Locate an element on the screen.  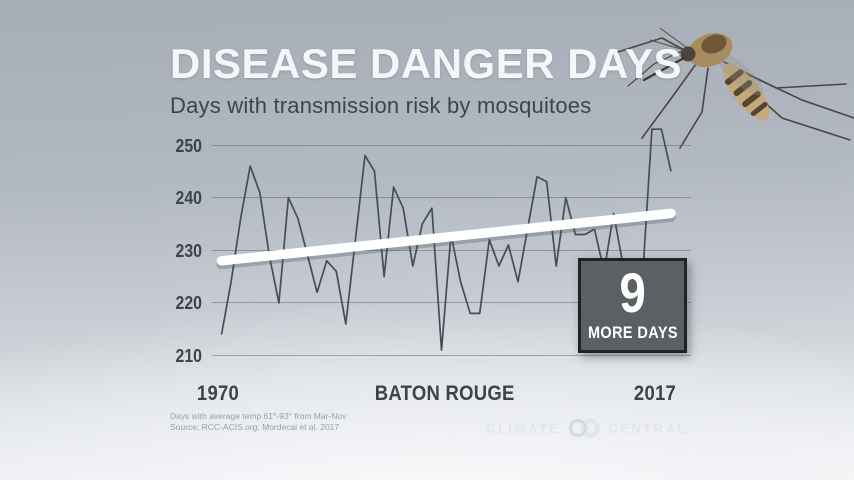
more-days-badge: 9 MORE DAYS is located at coordinates (632, 305).